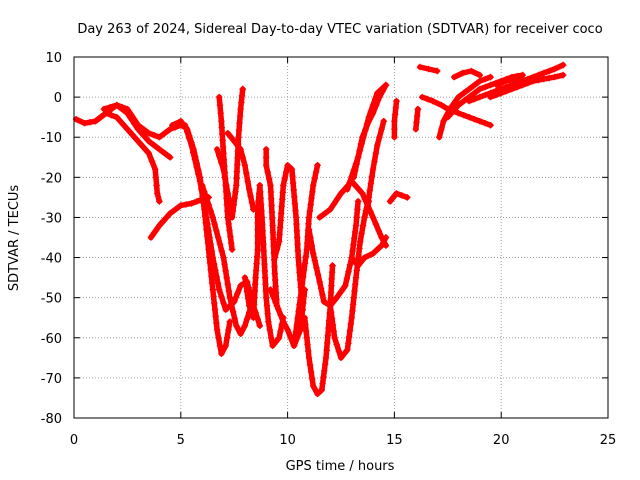 Image resolution: width=640 pixels, height=480 pixels. I want to click on y-tick-label: -30, so click(51, 218).